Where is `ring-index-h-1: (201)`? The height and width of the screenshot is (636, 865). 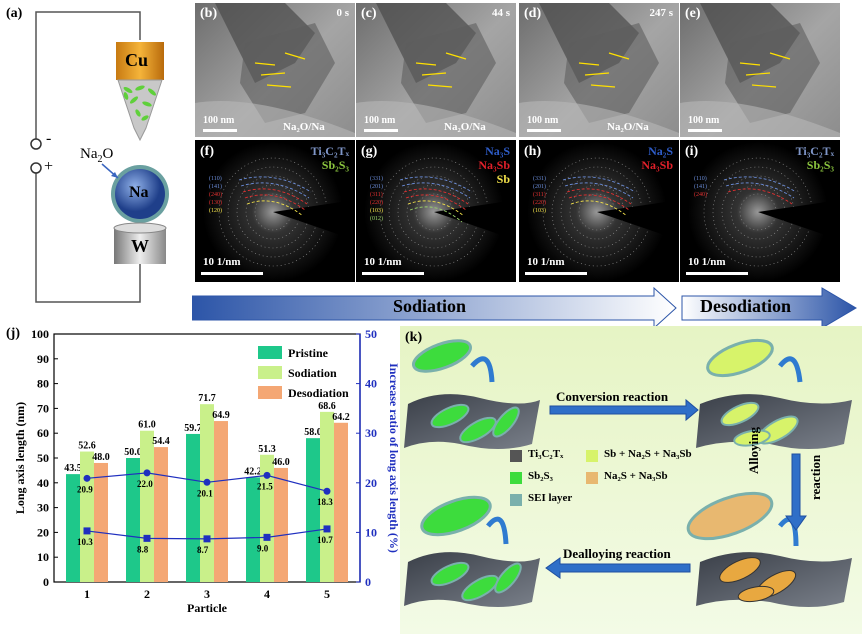 ring-index-h-1: (201) is located at coordinates (539, 186).